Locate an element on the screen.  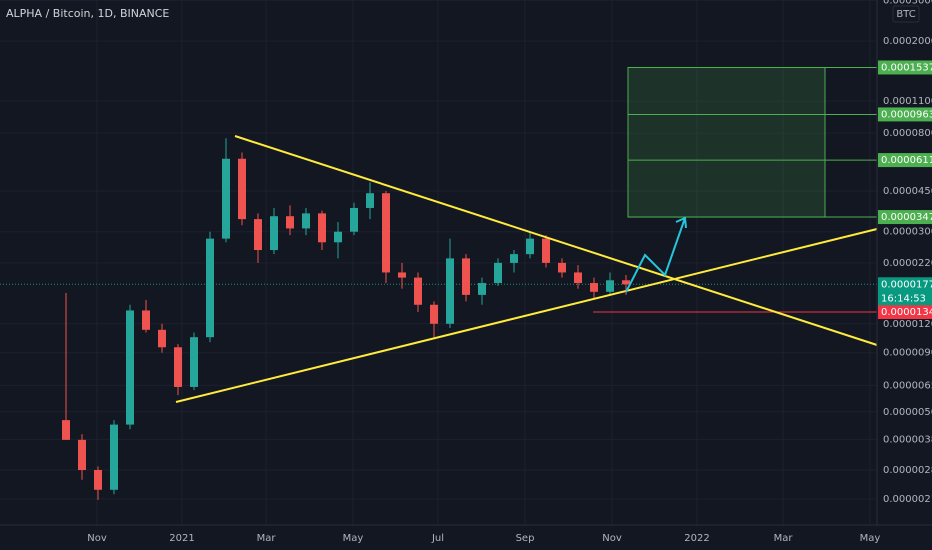
y-tick-label: 0.00000210 is located at coordinates (907, 499).